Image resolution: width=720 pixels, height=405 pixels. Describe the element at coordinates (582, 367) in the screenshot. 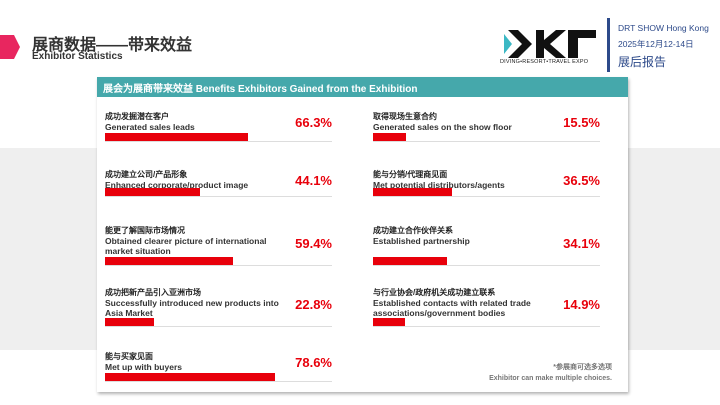

I see `note-zh: *参展商可选多选项` at that location.